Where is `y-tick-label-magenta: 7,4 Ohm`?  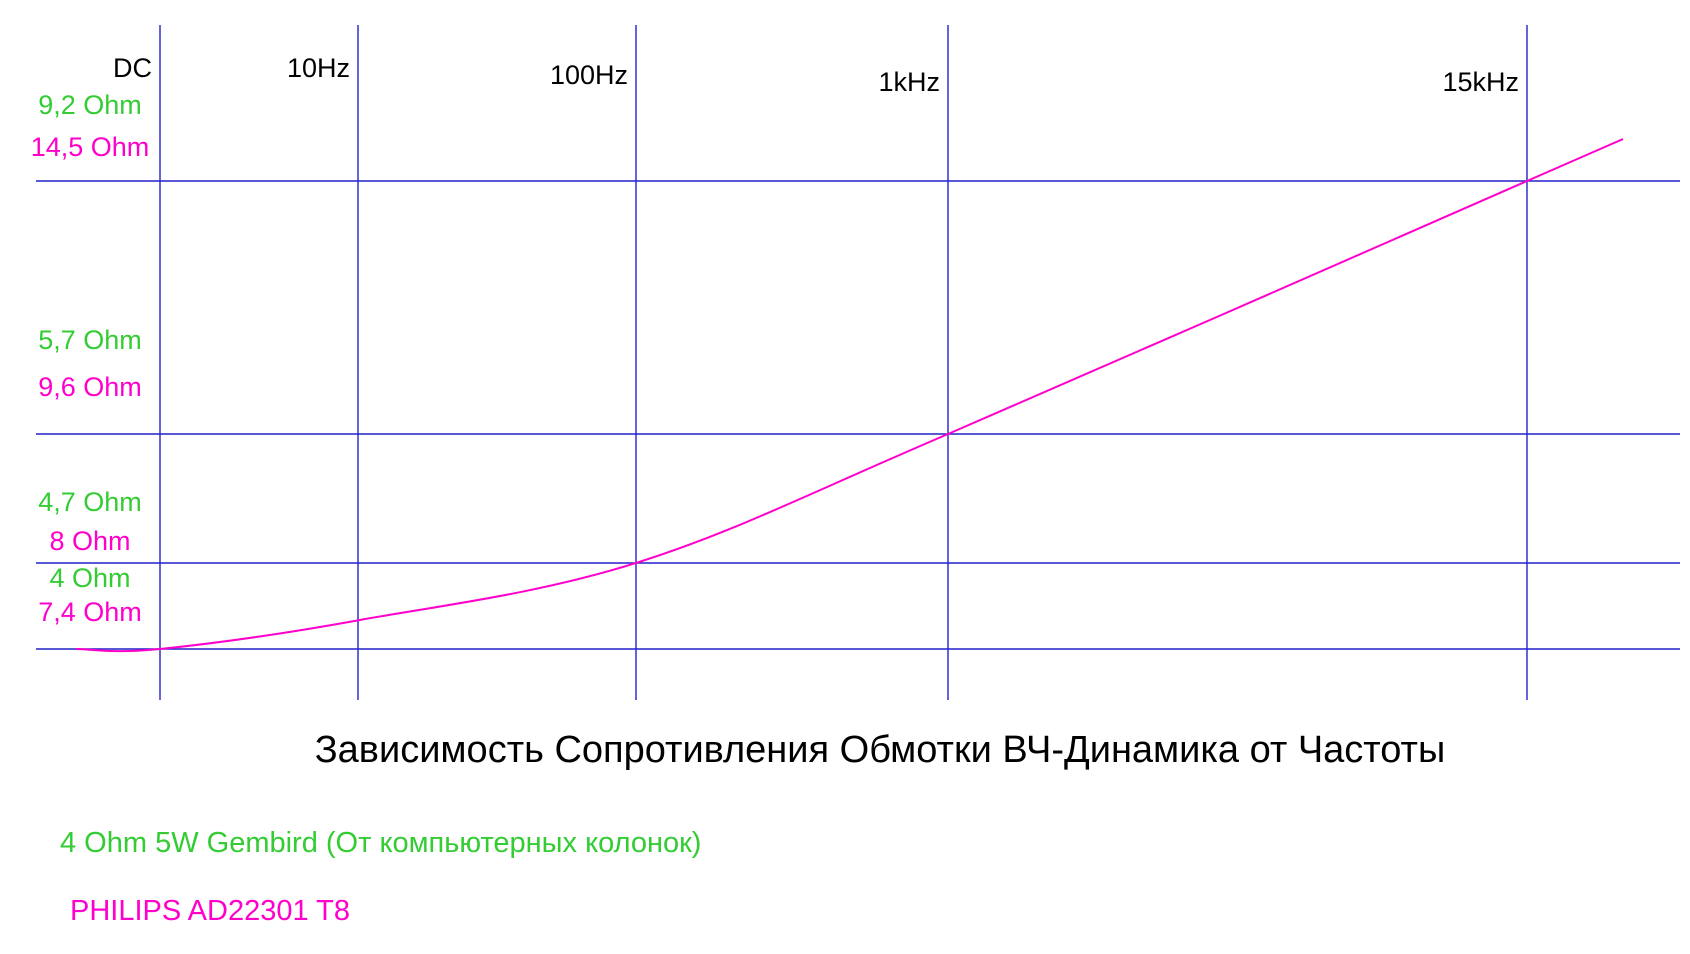 y-tick-label-magenta: 7,4 Ohm is located at coordinates (90, 612).